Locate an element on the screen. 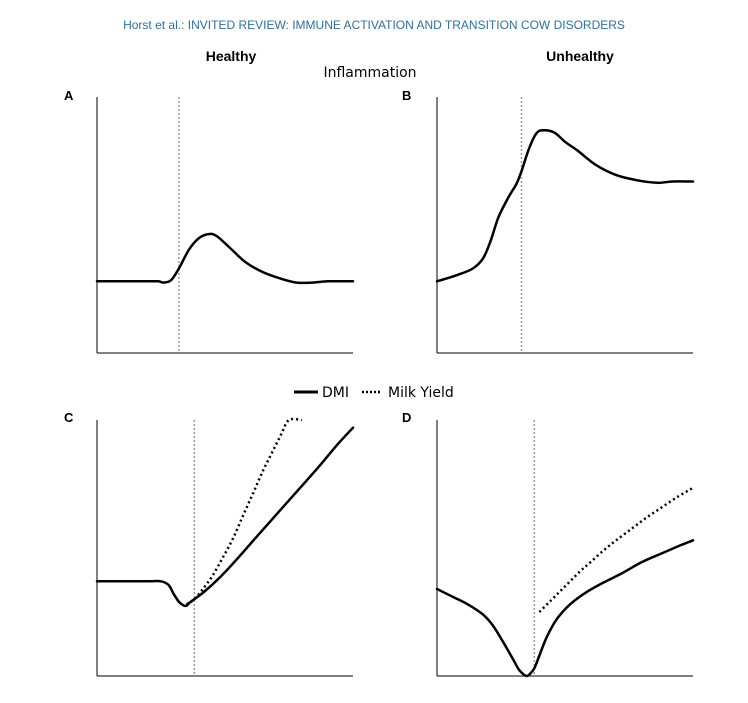  panel-d is located at coordinates (565, 549).